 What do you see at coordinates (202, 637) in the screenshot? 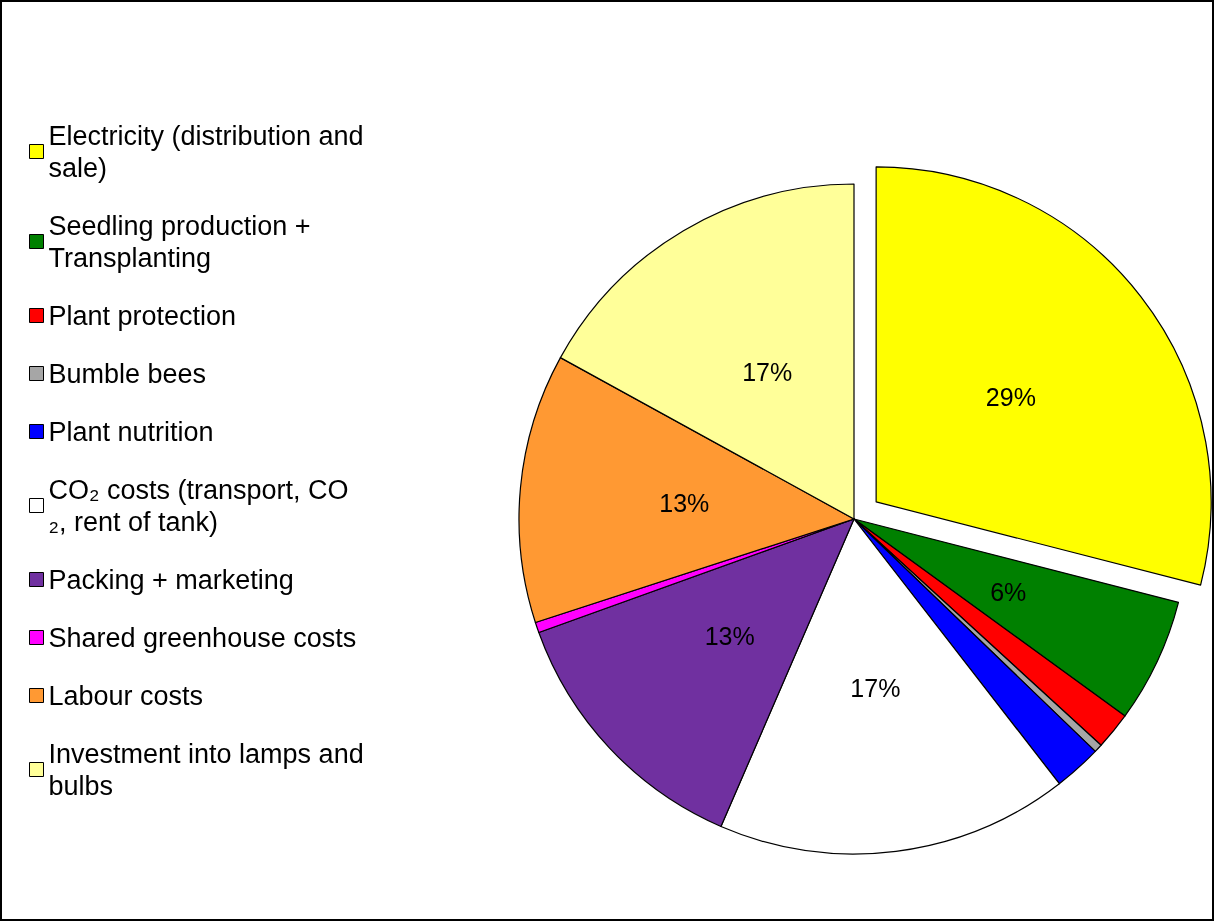
I see `legend-label: Shared greenhouse costs` at bounding box center [202, 637].